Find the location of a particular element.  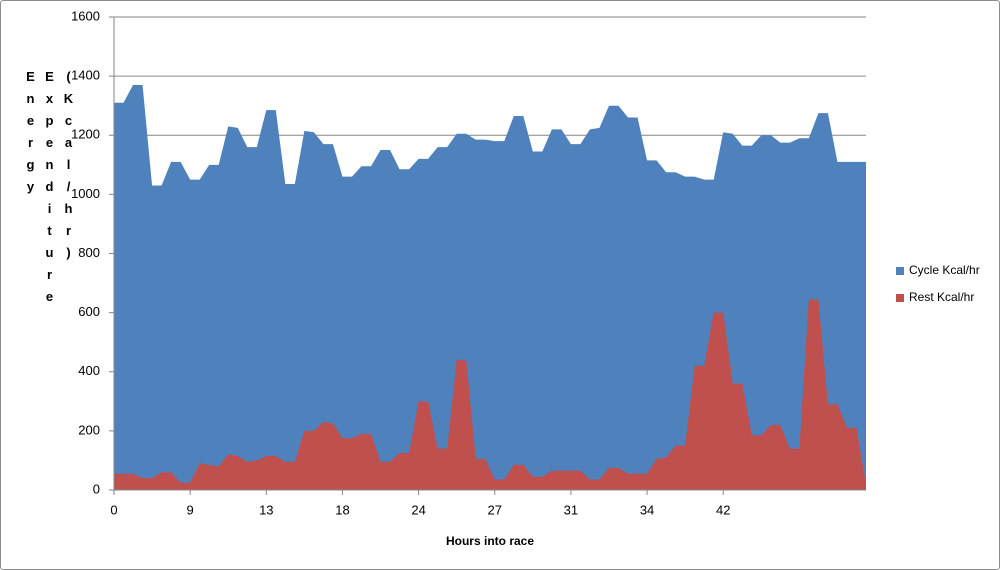

y-tick-label: 1400 is located at coordinates (85, 75).